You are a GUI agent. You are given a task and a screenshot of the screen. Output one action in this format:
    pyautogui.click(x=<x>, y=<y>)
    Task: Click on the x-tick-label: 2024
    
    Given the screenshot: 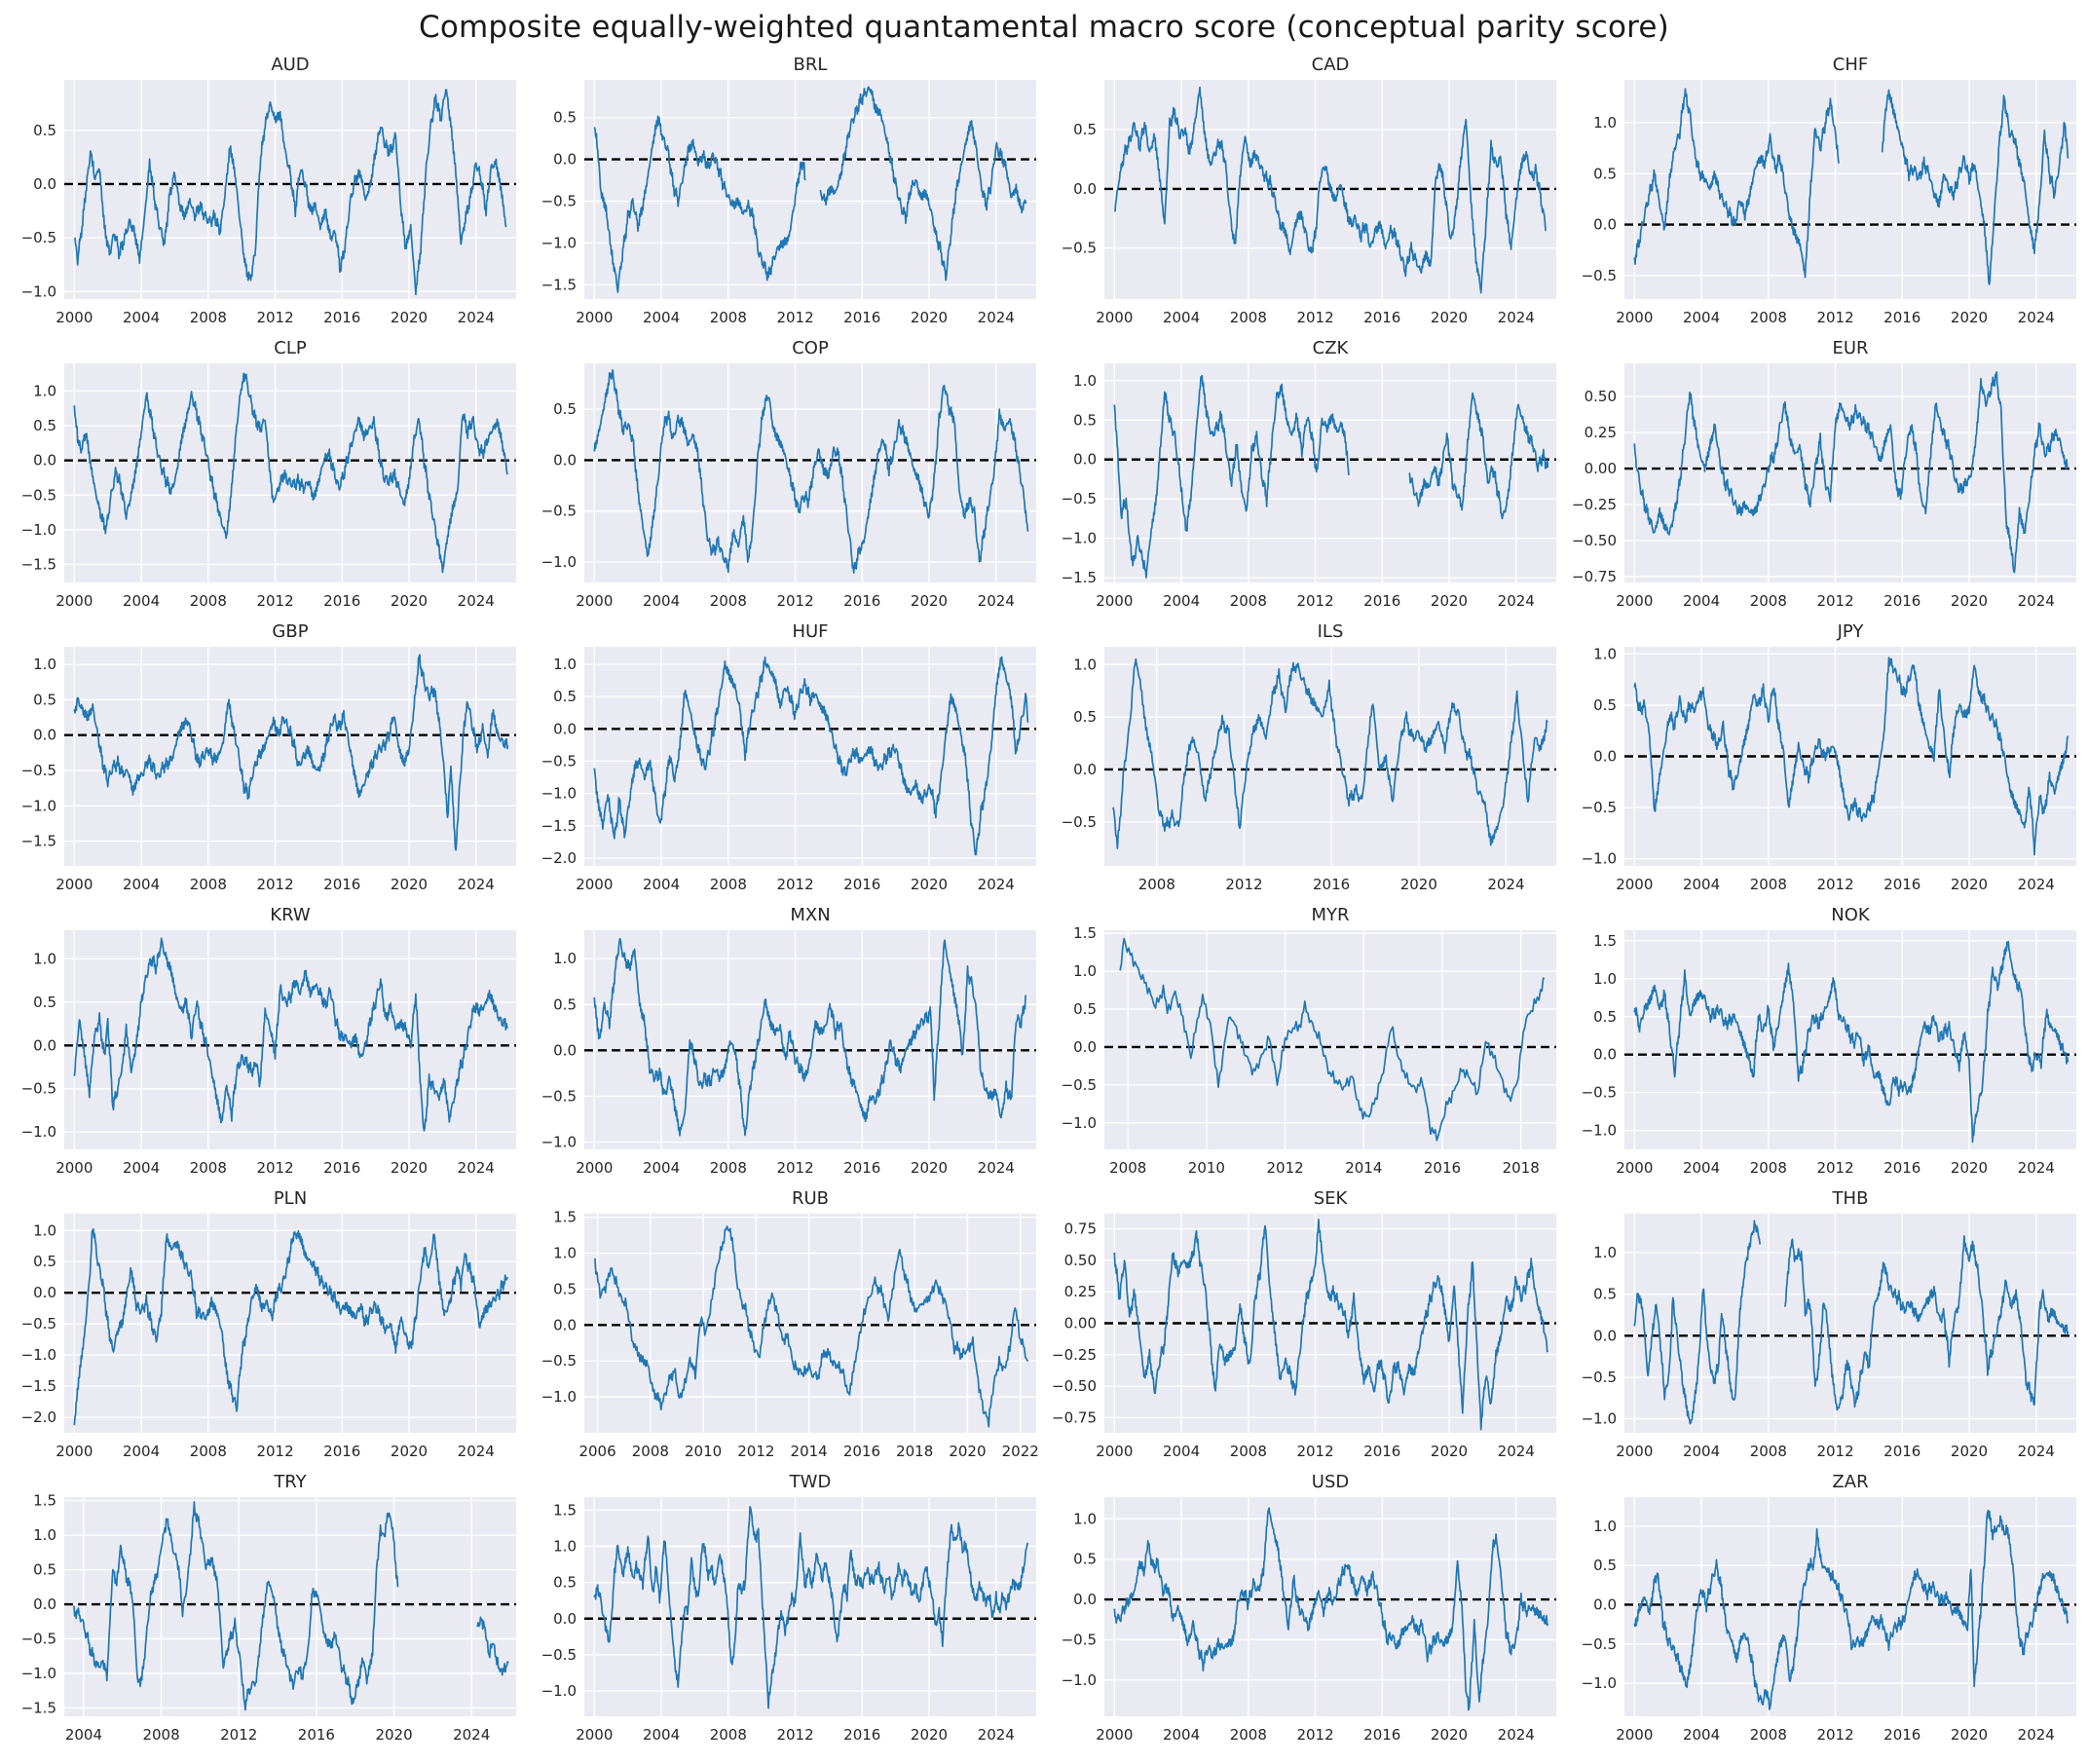 What is the action you would take?
    pyautogui.click(x=2036, y=1735)
    